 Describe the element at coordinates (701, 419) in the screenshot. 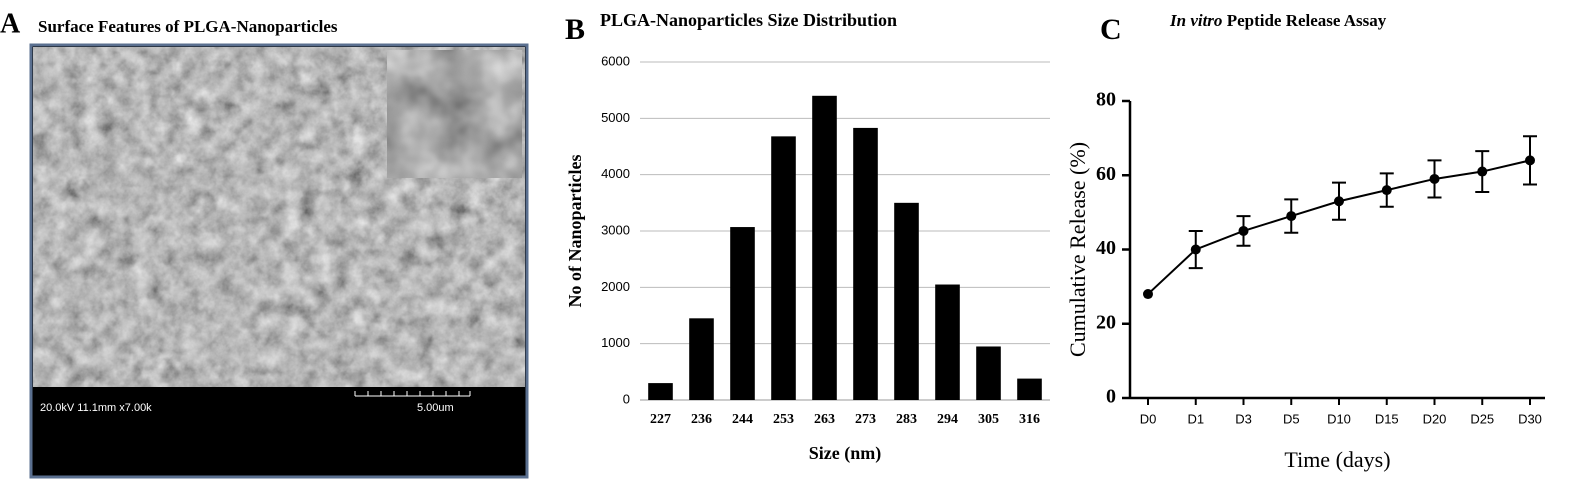

I see `x-tick-label: 236` at that location.